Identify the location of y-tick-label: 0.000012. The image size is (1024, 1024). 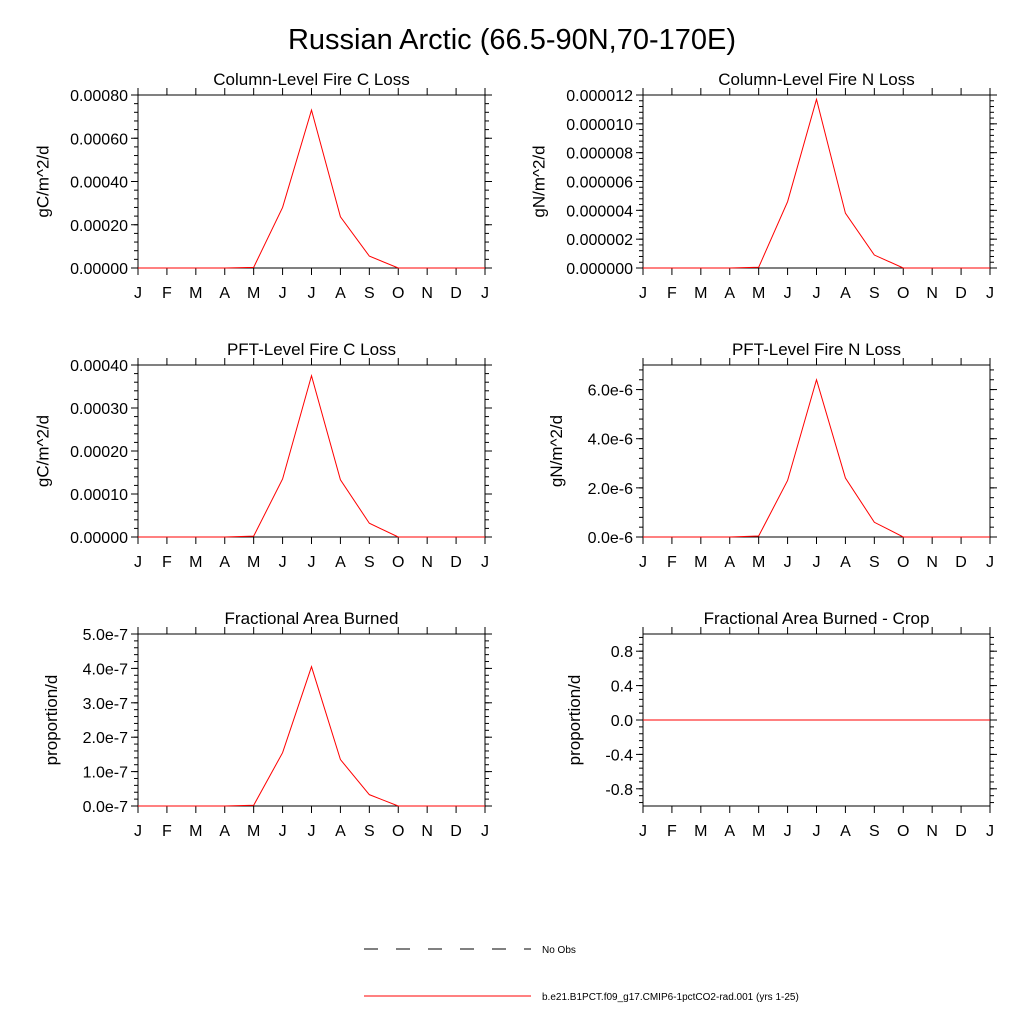
(599, 96).